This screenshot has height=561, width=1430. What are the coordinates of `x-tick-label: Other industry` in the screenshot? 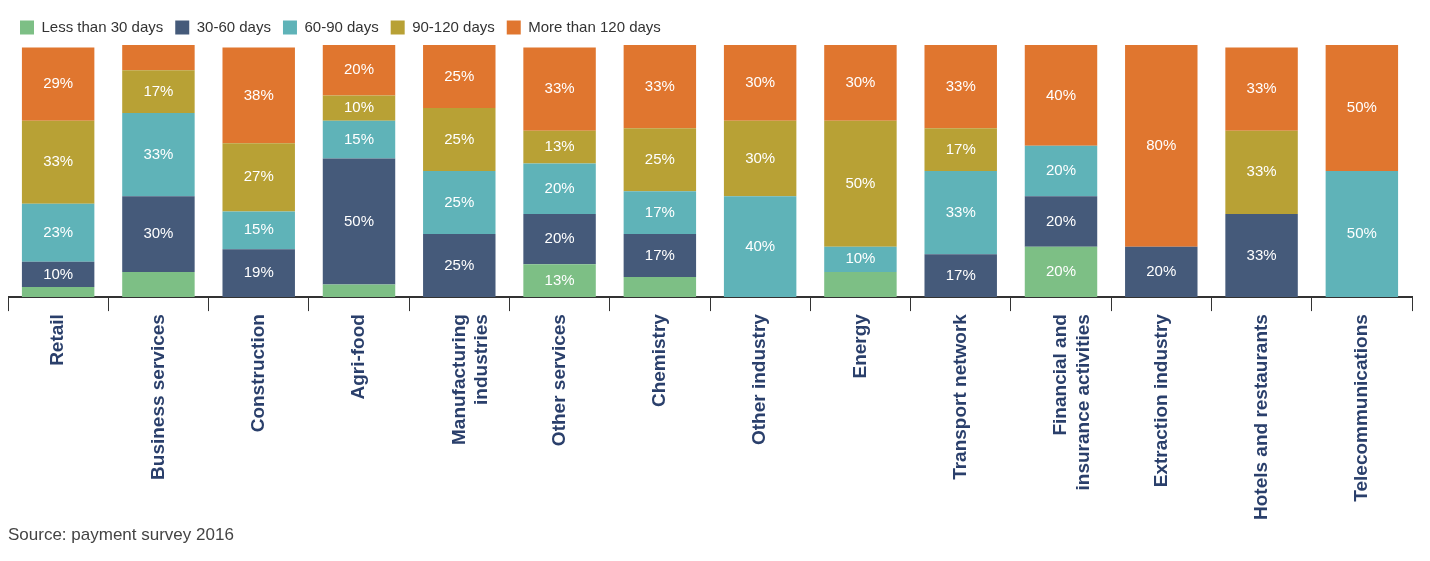 It's located at (759, 379).